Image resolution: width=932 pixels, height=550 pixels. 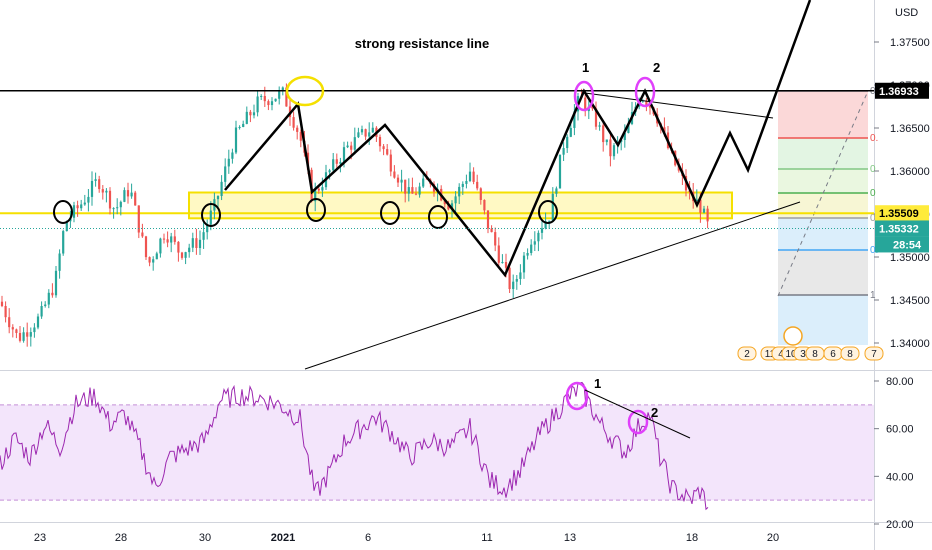 What do you see at coordinates (577, 396) in the screenshot?
I see `rsi-peak-1-circle` at bounding box center [577, 396].